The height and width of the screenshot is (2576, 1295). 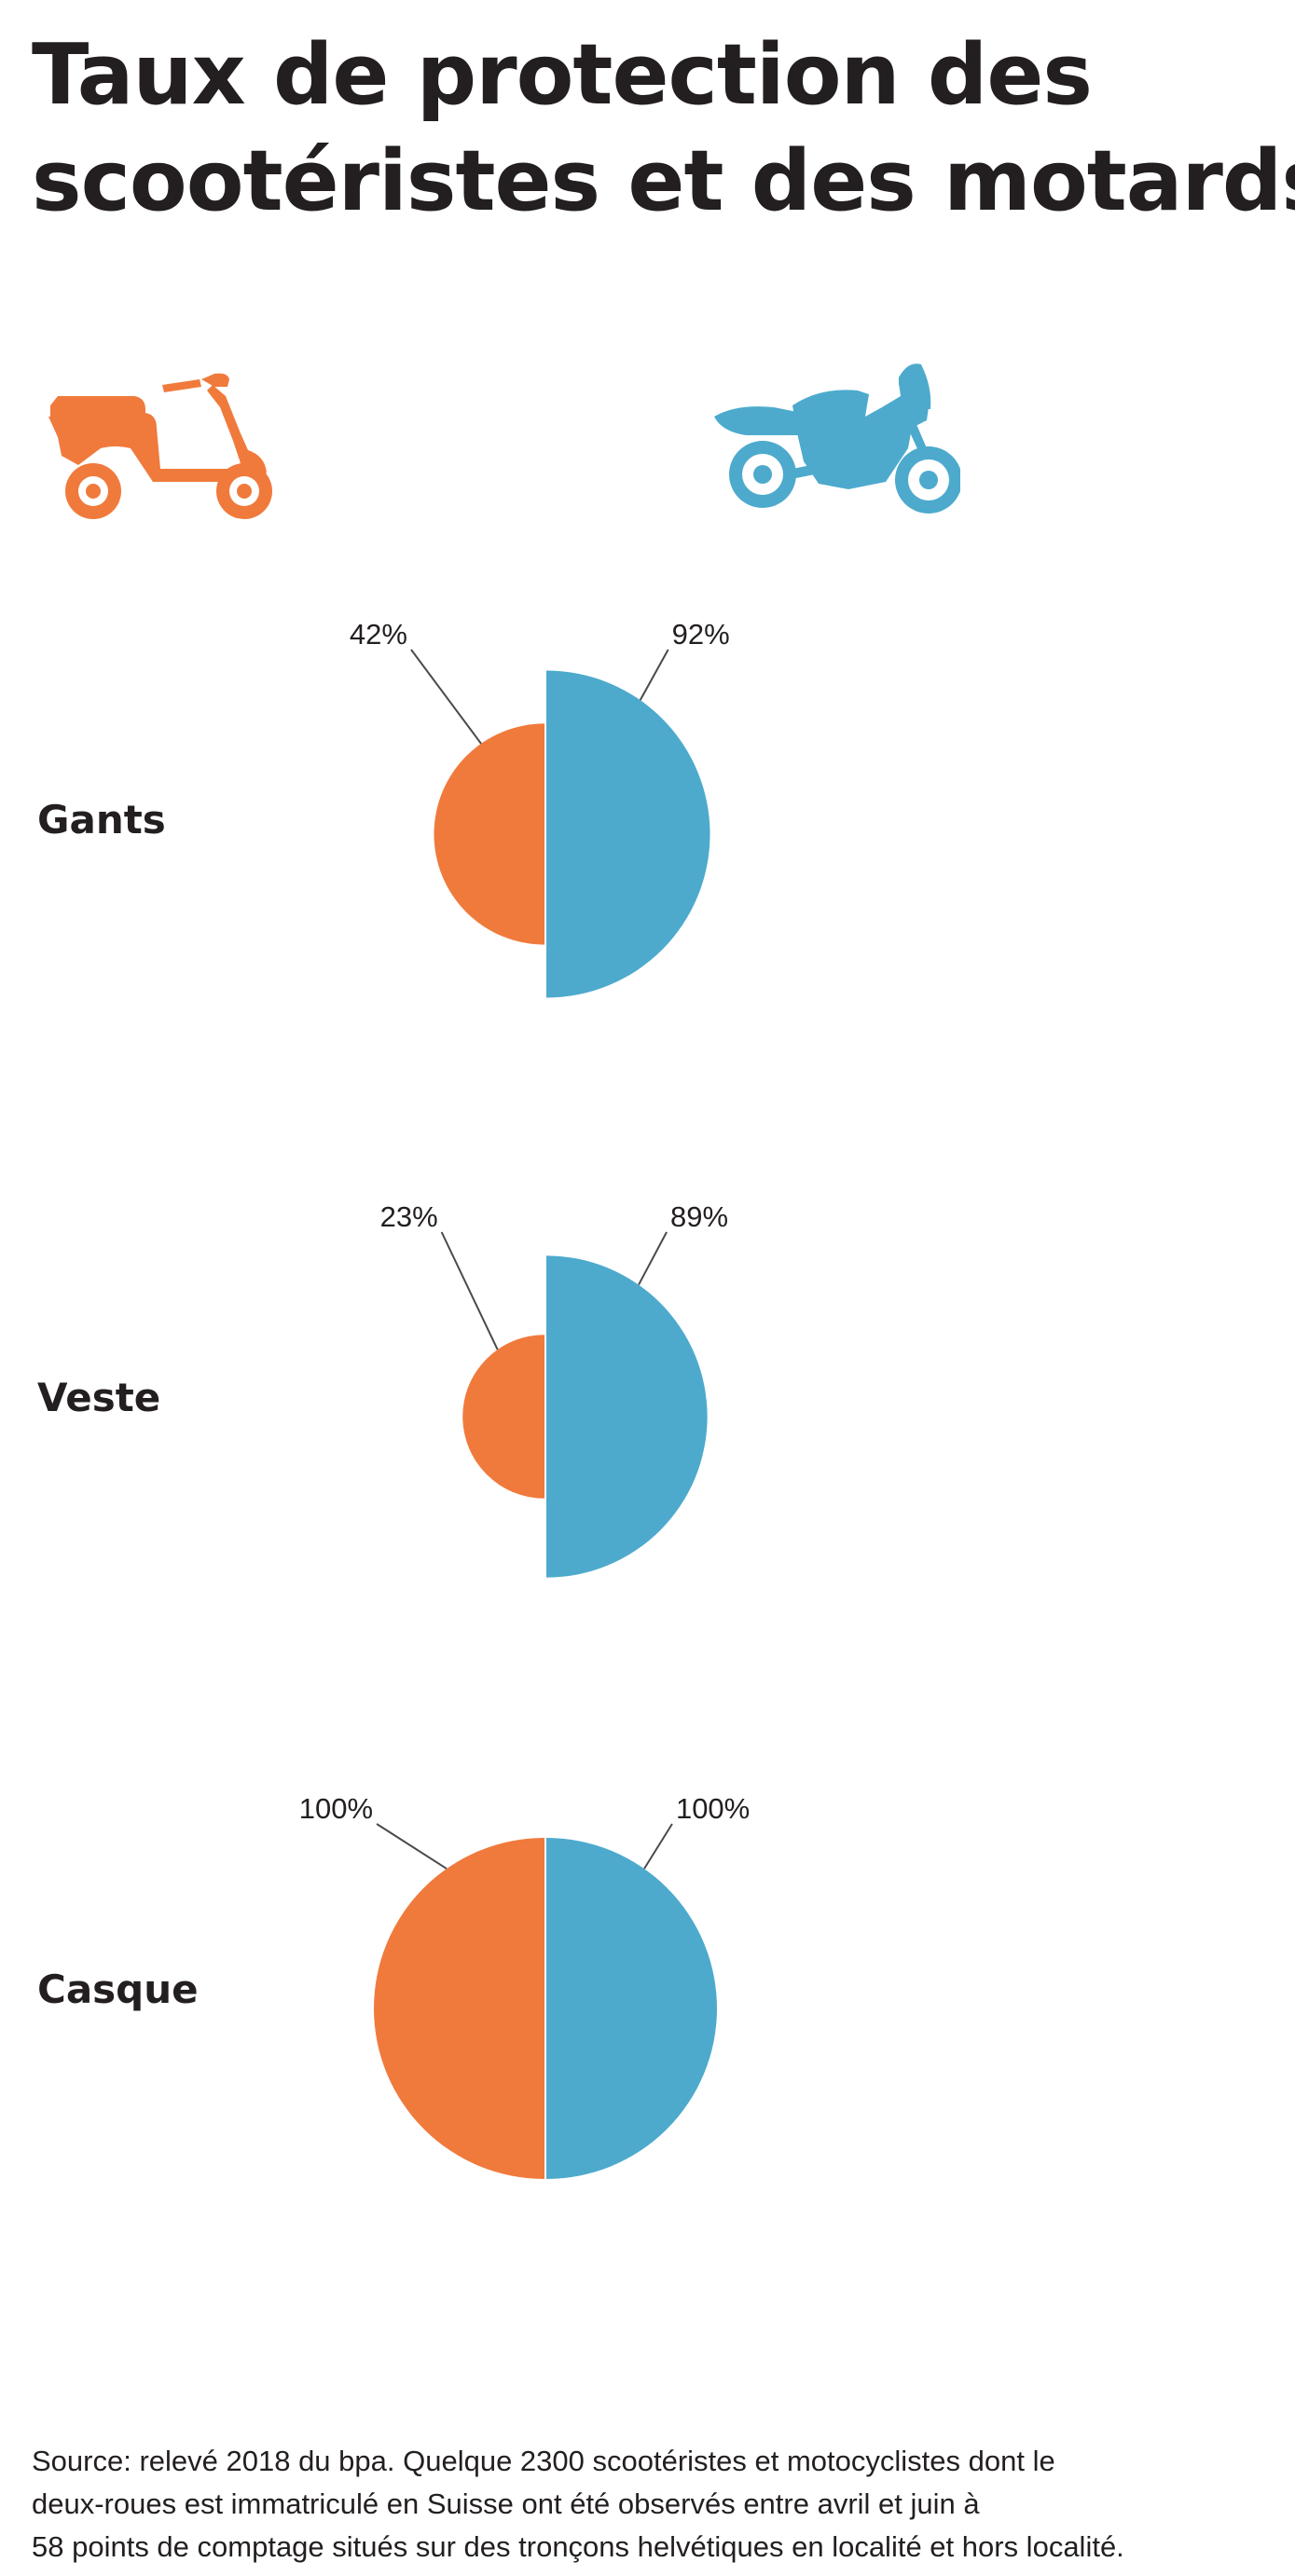 I want to click on leader-line-scooter-gants, so click(x=446, y=697).